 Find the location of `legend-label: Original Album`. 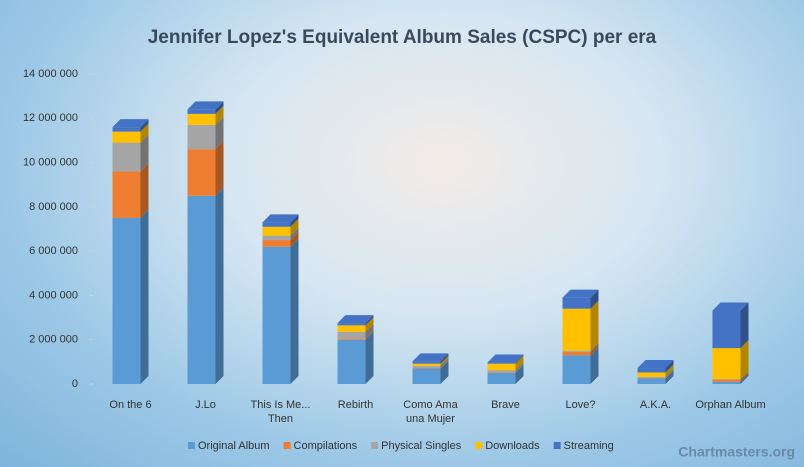

legend-label: Original Album is located at coordinates (234, 446).